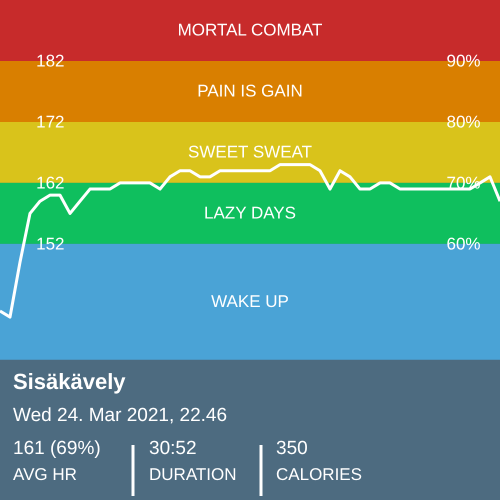 The width and height of the screenshot is (500, 500). I want to click on y2-tick-label: 90%, so click(463, 60).